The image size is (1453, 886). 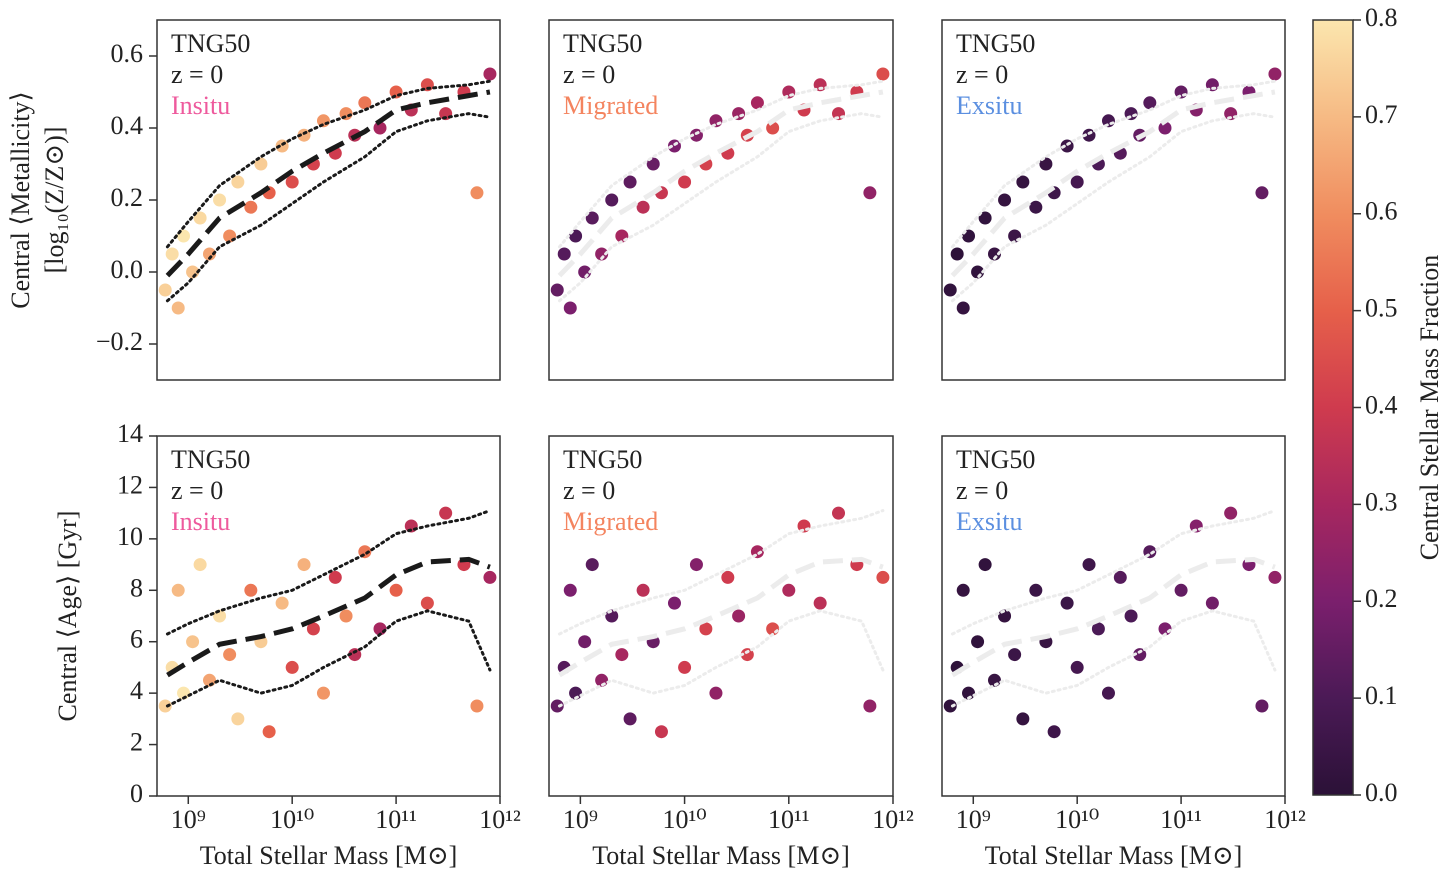 What do you see at coordinates (1381, 17) in the screenshot?
I see `colorbar-tick-label: 0.8` at bounding box center [1381, 17].